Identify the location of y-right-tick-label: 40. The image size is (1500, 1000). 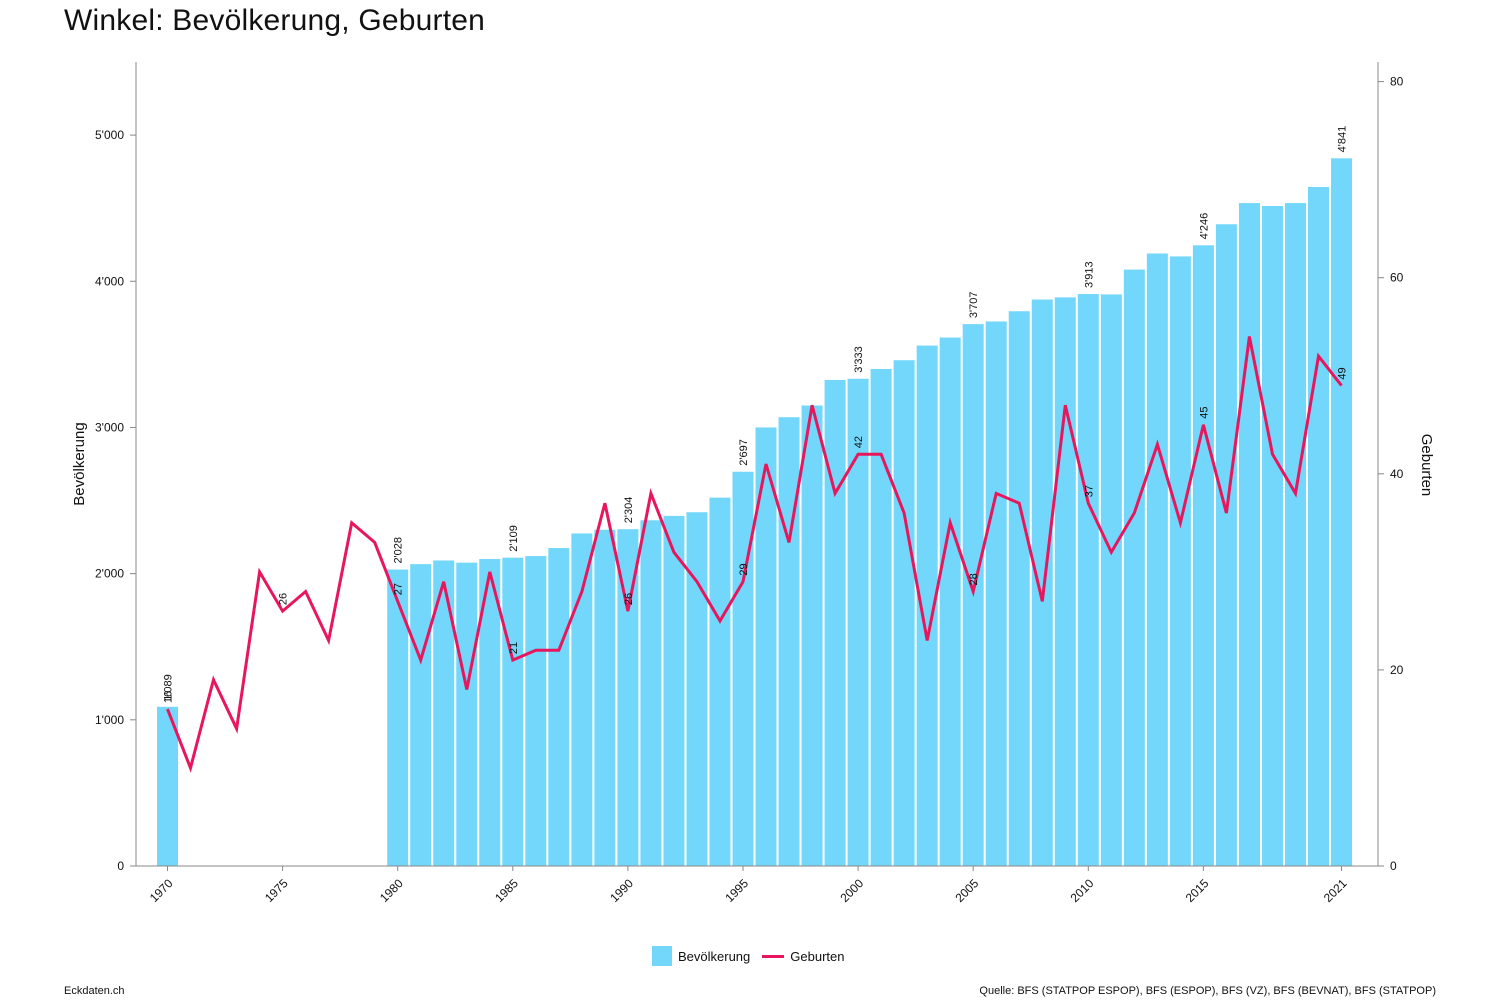
(1397, 474).